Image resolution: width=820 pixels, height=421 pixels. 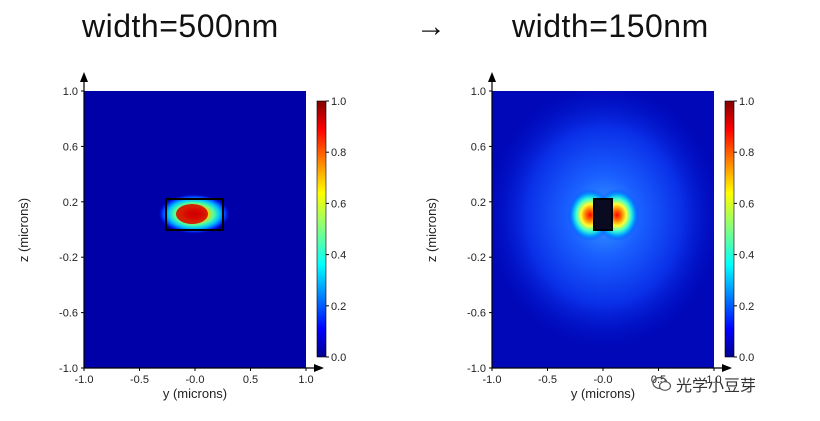 What do you see at coordinates (195, 393) in the screenshot?
I see `x-axis-label-left: y (microns)` at bounding box center [195, 393].